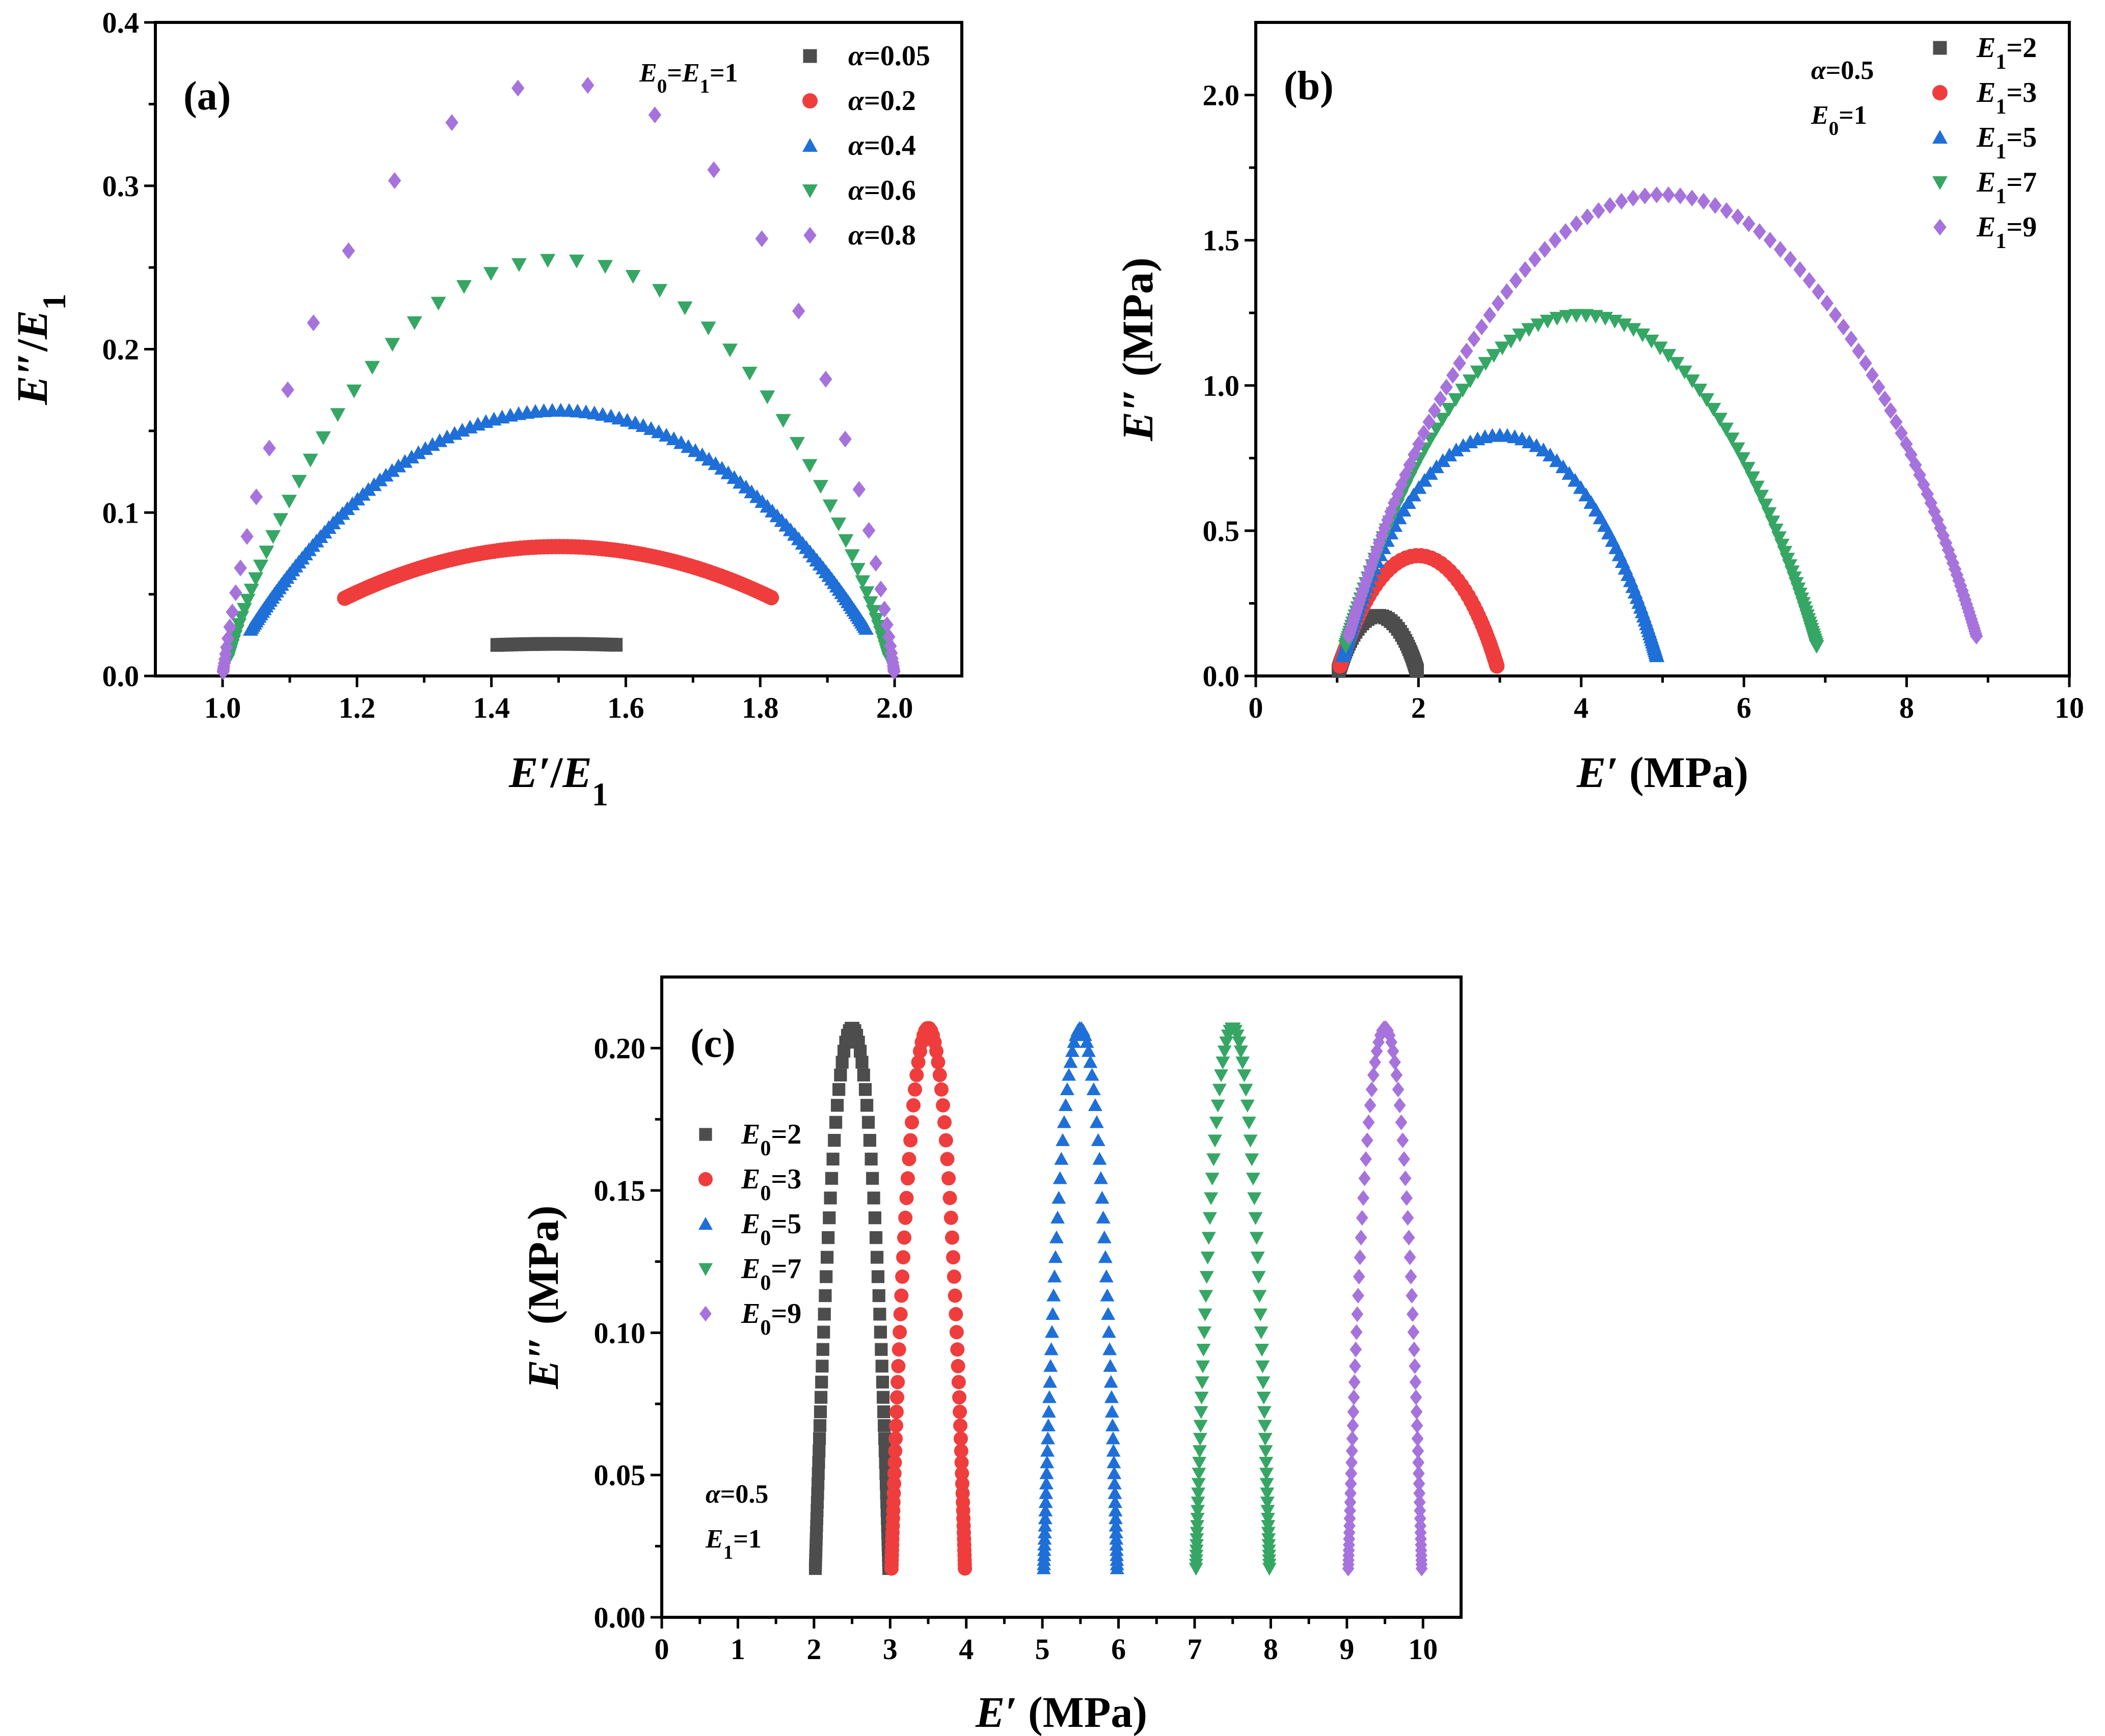  I want to click on y-tick-label: 0.0, so click(121, 676).